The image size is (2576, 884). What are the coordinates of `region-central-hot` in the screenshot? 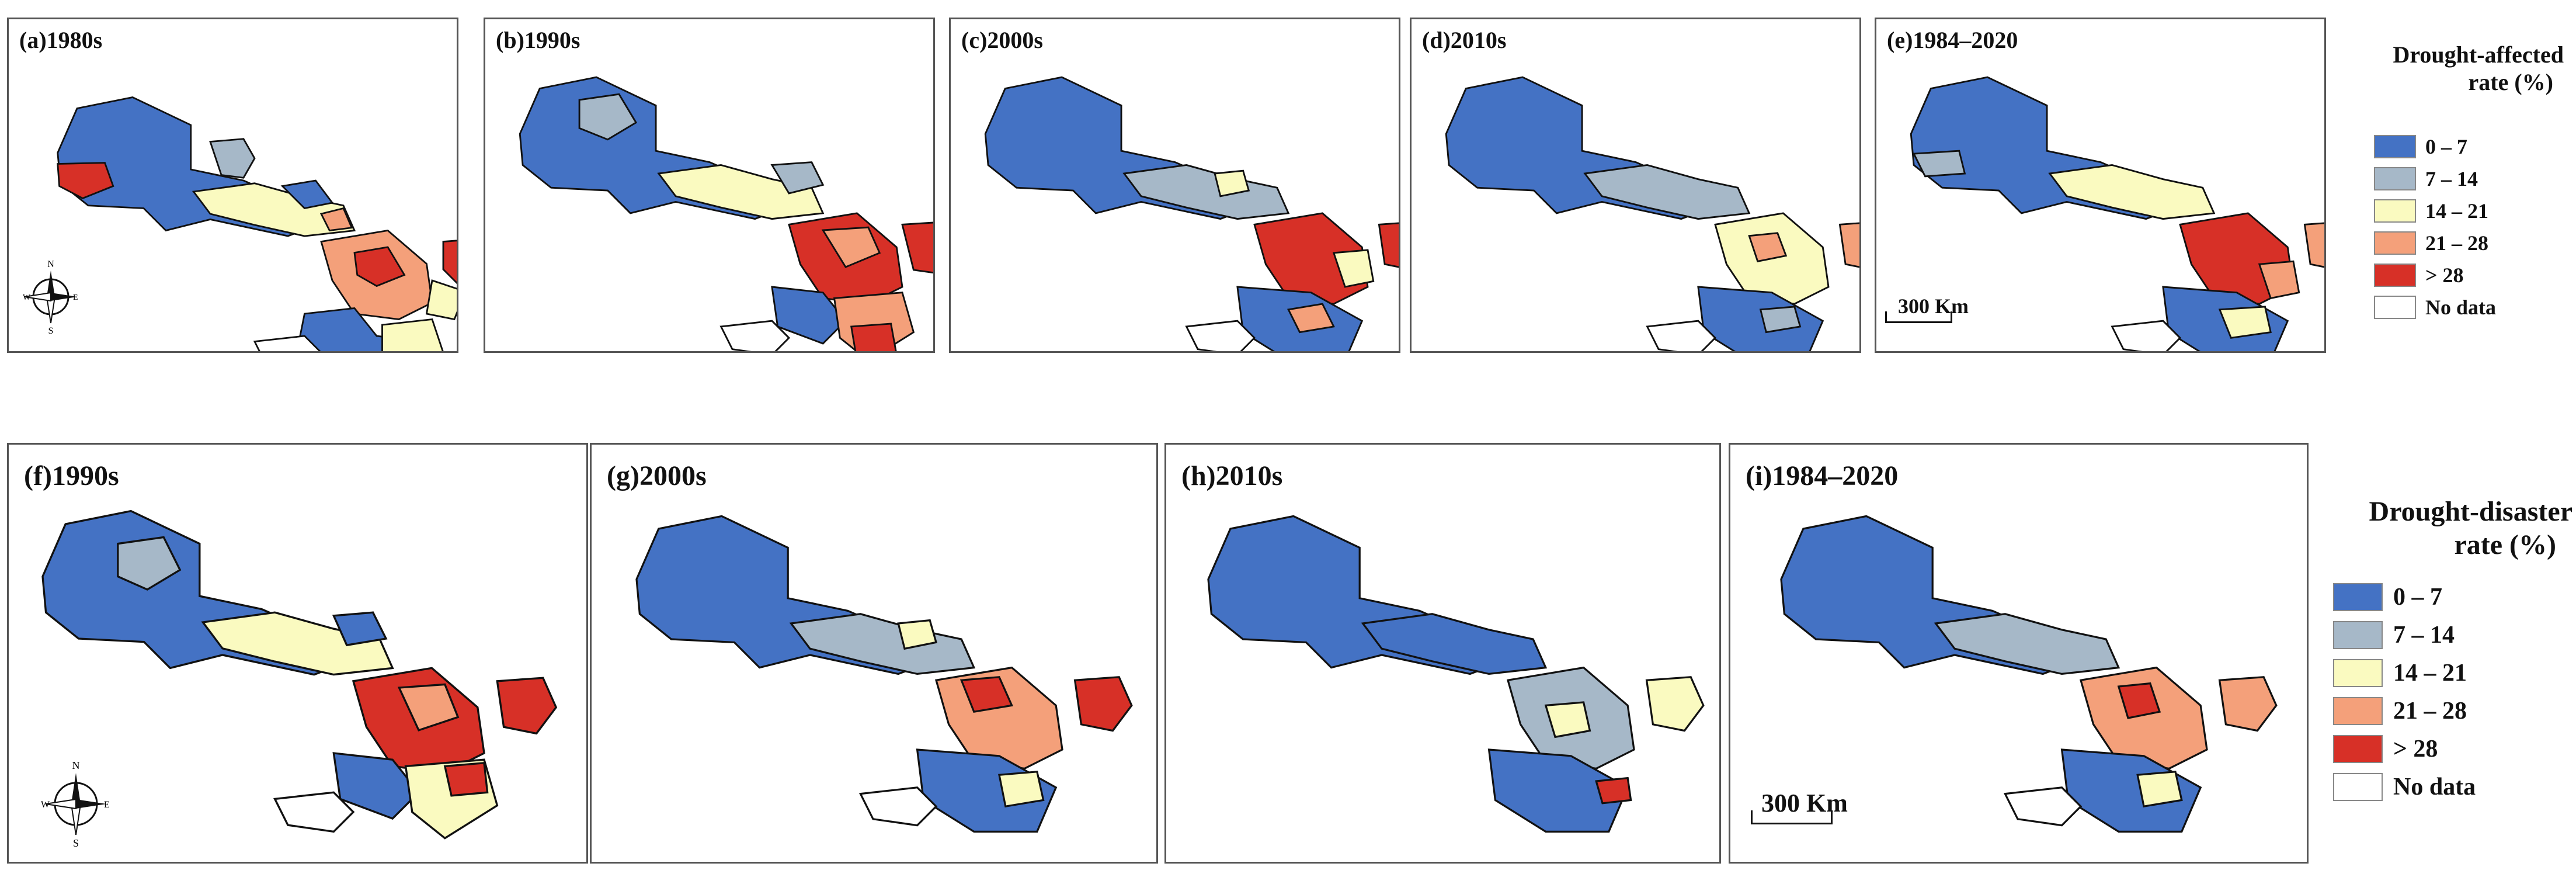 It's located at (380, 266).